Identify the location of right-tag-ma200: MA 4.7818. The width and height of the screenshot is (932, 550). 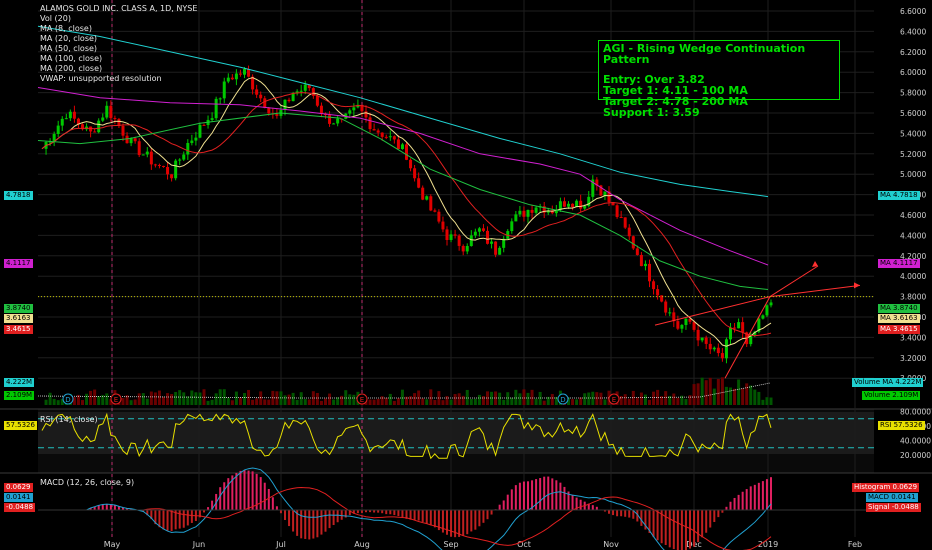
(899, 195).